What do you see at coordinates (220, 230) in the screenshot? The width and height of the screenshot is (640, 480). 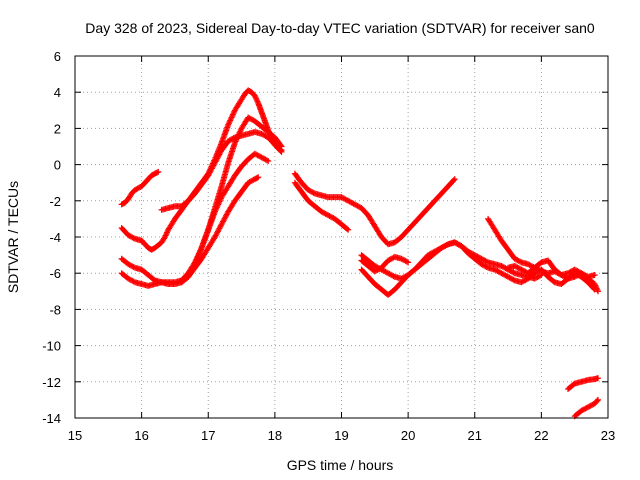 I see `series-track-f` at bounding box center [220, 230].